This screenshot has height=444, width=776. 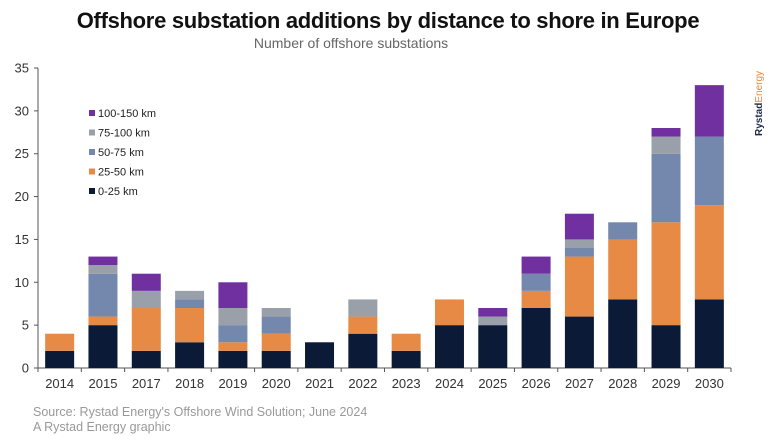 What do you see at coordinates (492, 383) in the screenshot?
I see `x-tick-label: 2025` at bounding box center [492, 383].